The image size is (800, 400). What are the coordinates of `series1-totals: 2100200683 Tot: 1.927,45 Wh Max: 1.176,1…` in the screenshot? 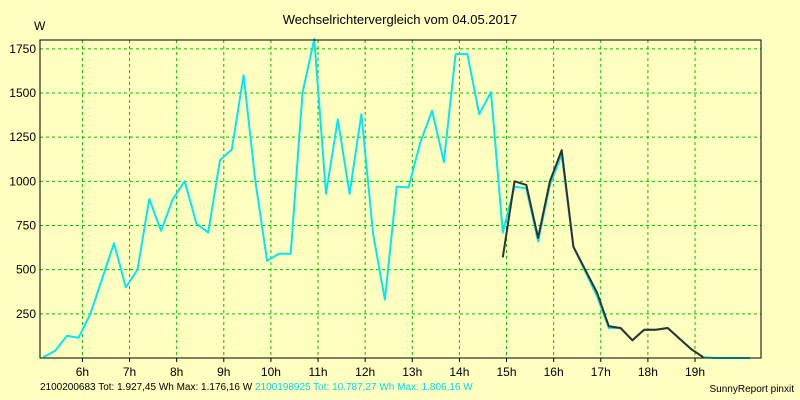 It's located at (146, 387).